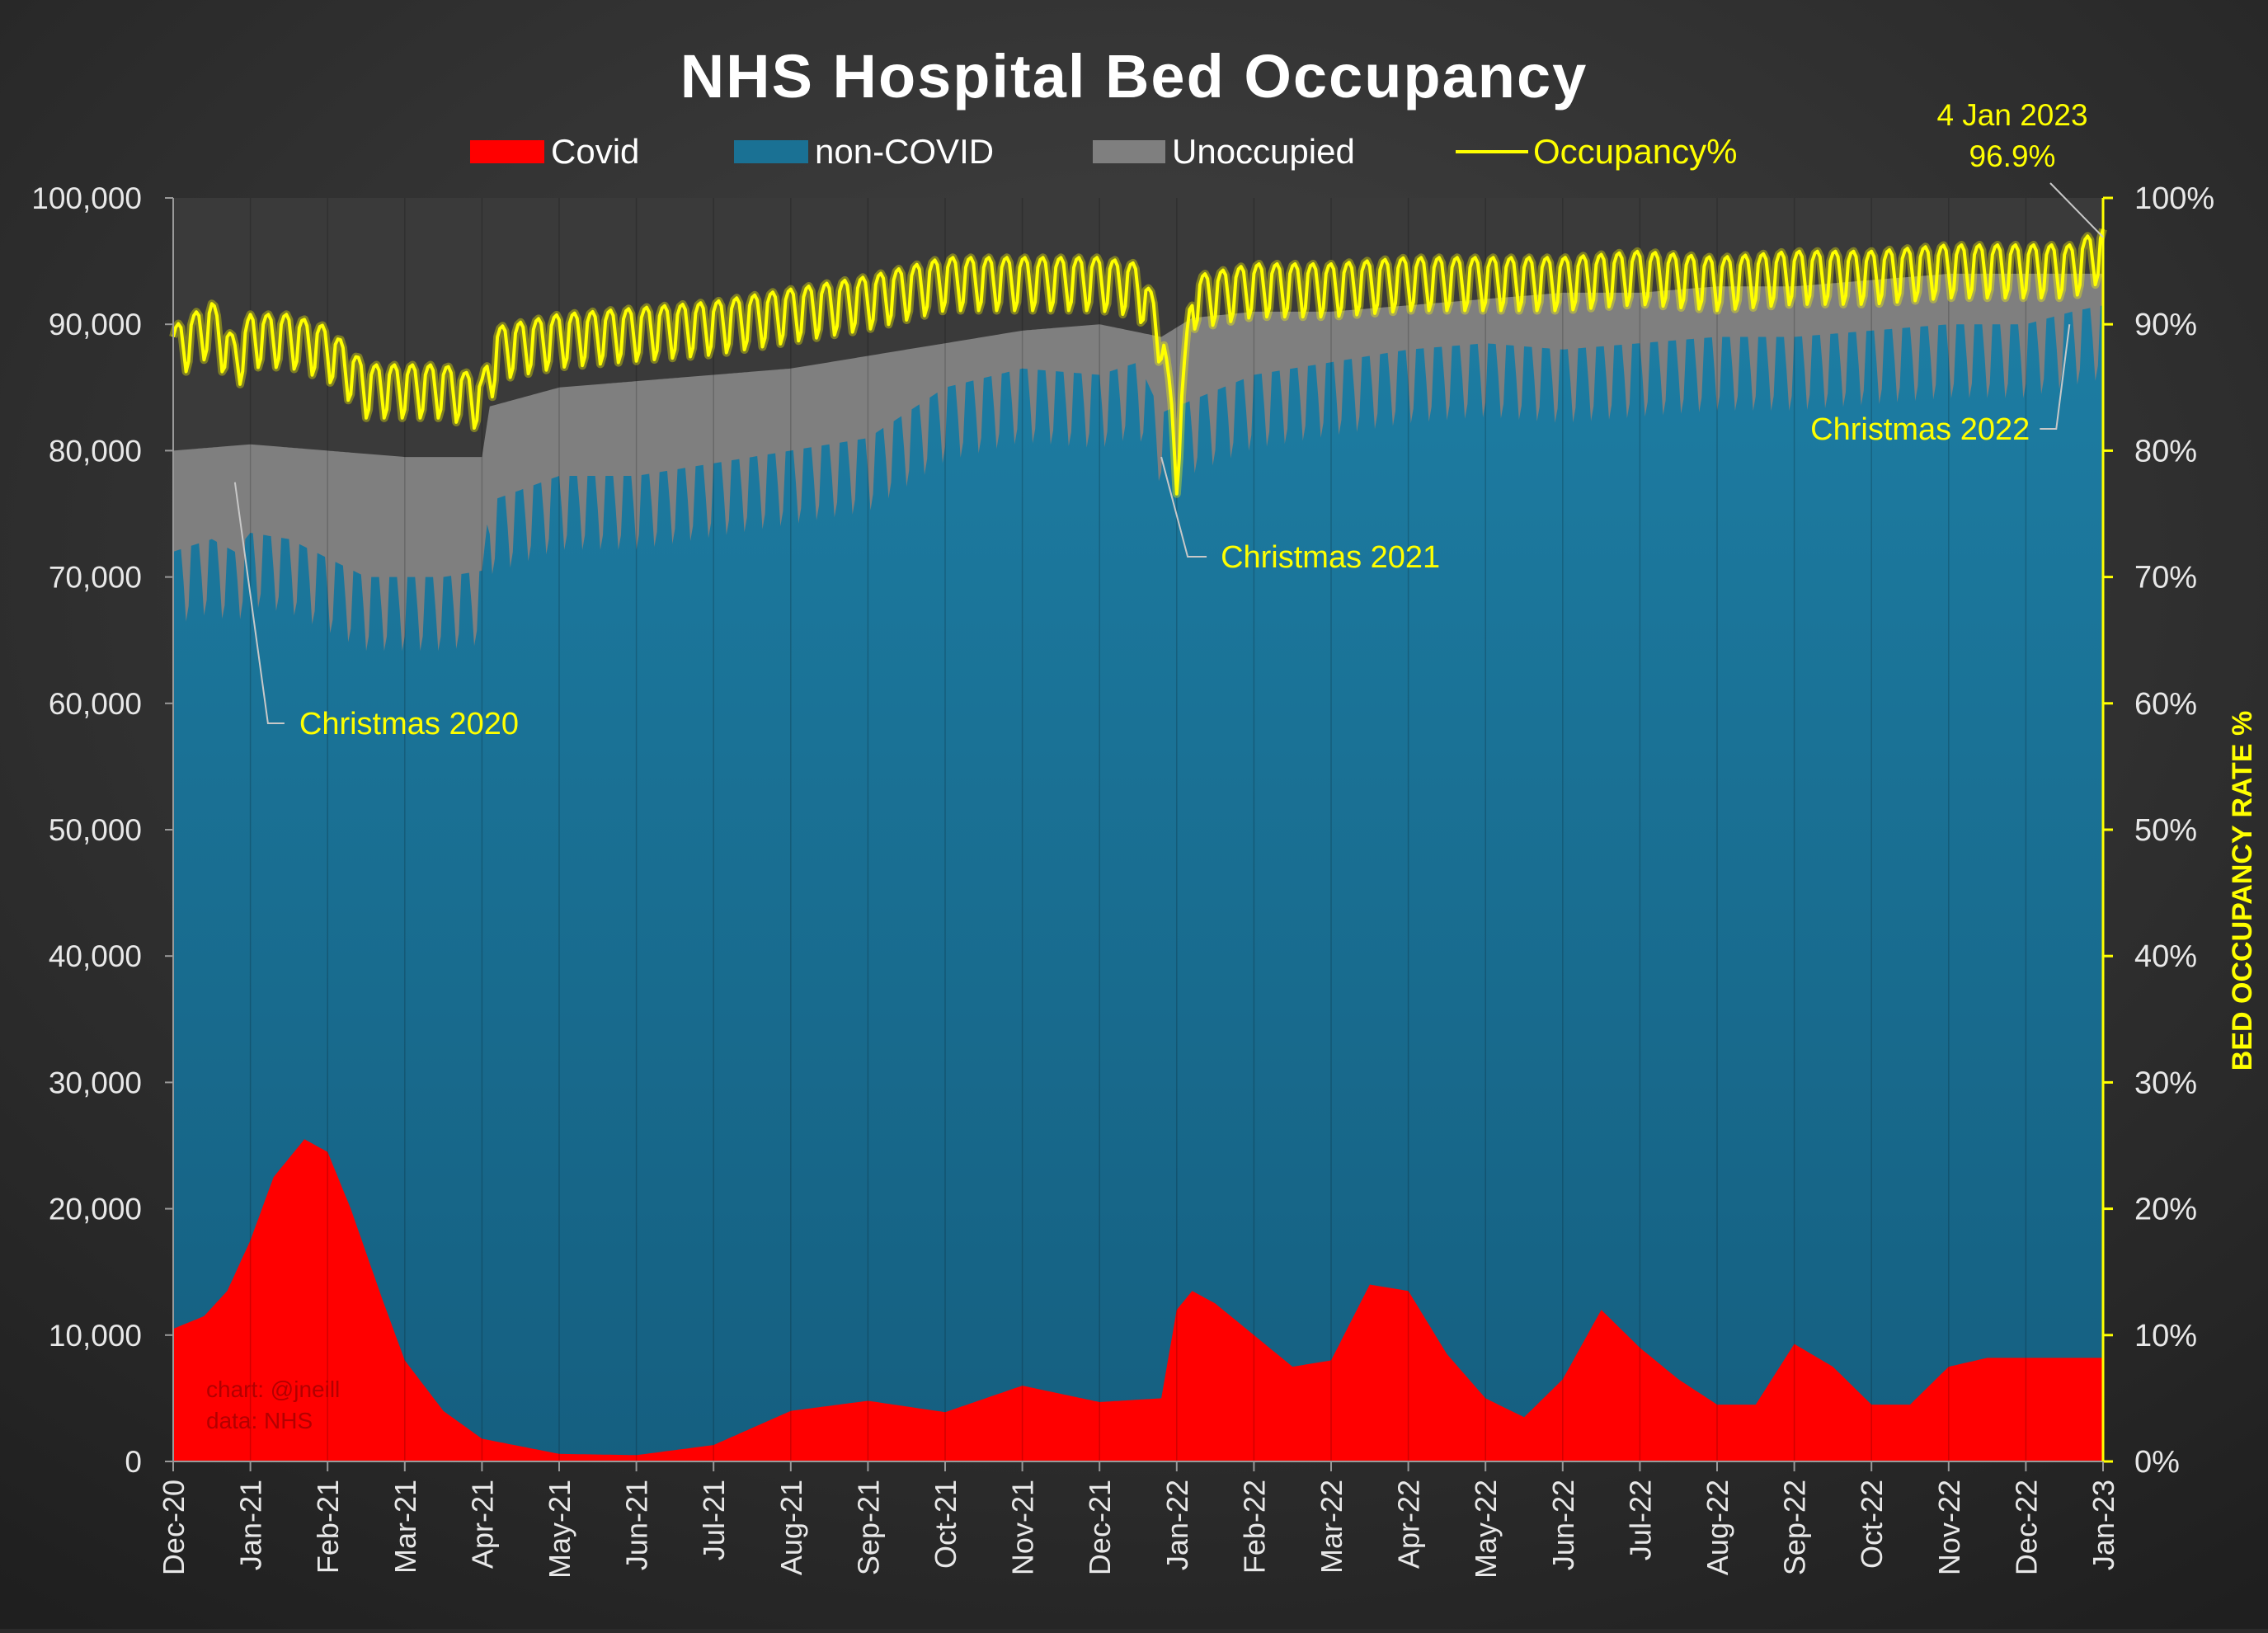 The image size is (2268, 1633). Describe the element at coordinates (409, 724) in the screenshot. I see `annotation-christmas-2020: Christmas 2020` at that location.